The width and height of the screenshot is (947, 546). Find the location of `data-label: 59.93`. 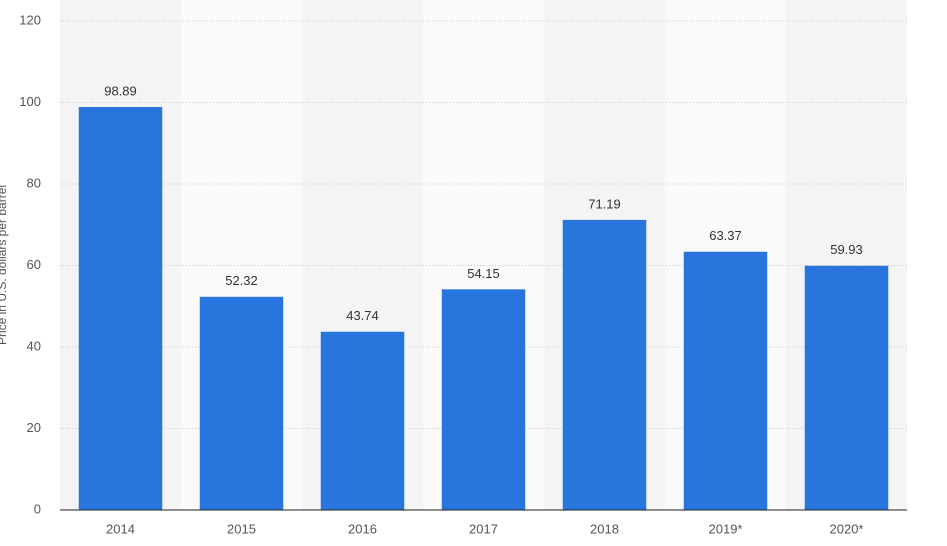

data-label: 59.93 is located at coordinates (846, 249).